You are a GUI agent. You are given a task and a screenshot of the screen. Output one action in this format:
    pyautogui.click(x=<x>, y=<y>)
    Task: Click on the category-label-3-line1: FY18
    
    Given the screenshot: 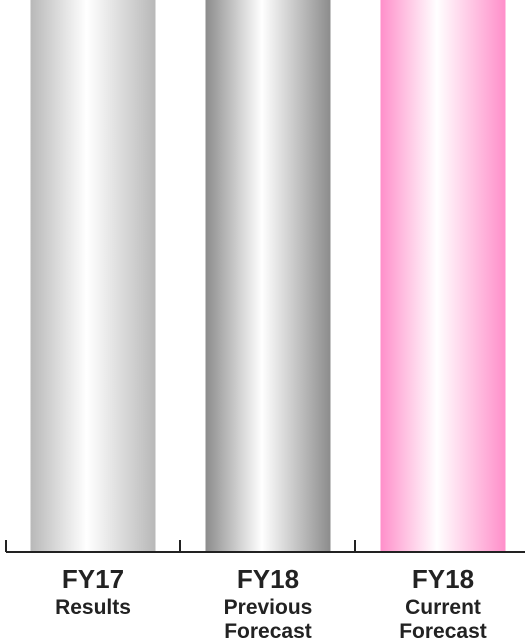 What is the action you would take?
    pyautogui.click(x=443, y=579)
    